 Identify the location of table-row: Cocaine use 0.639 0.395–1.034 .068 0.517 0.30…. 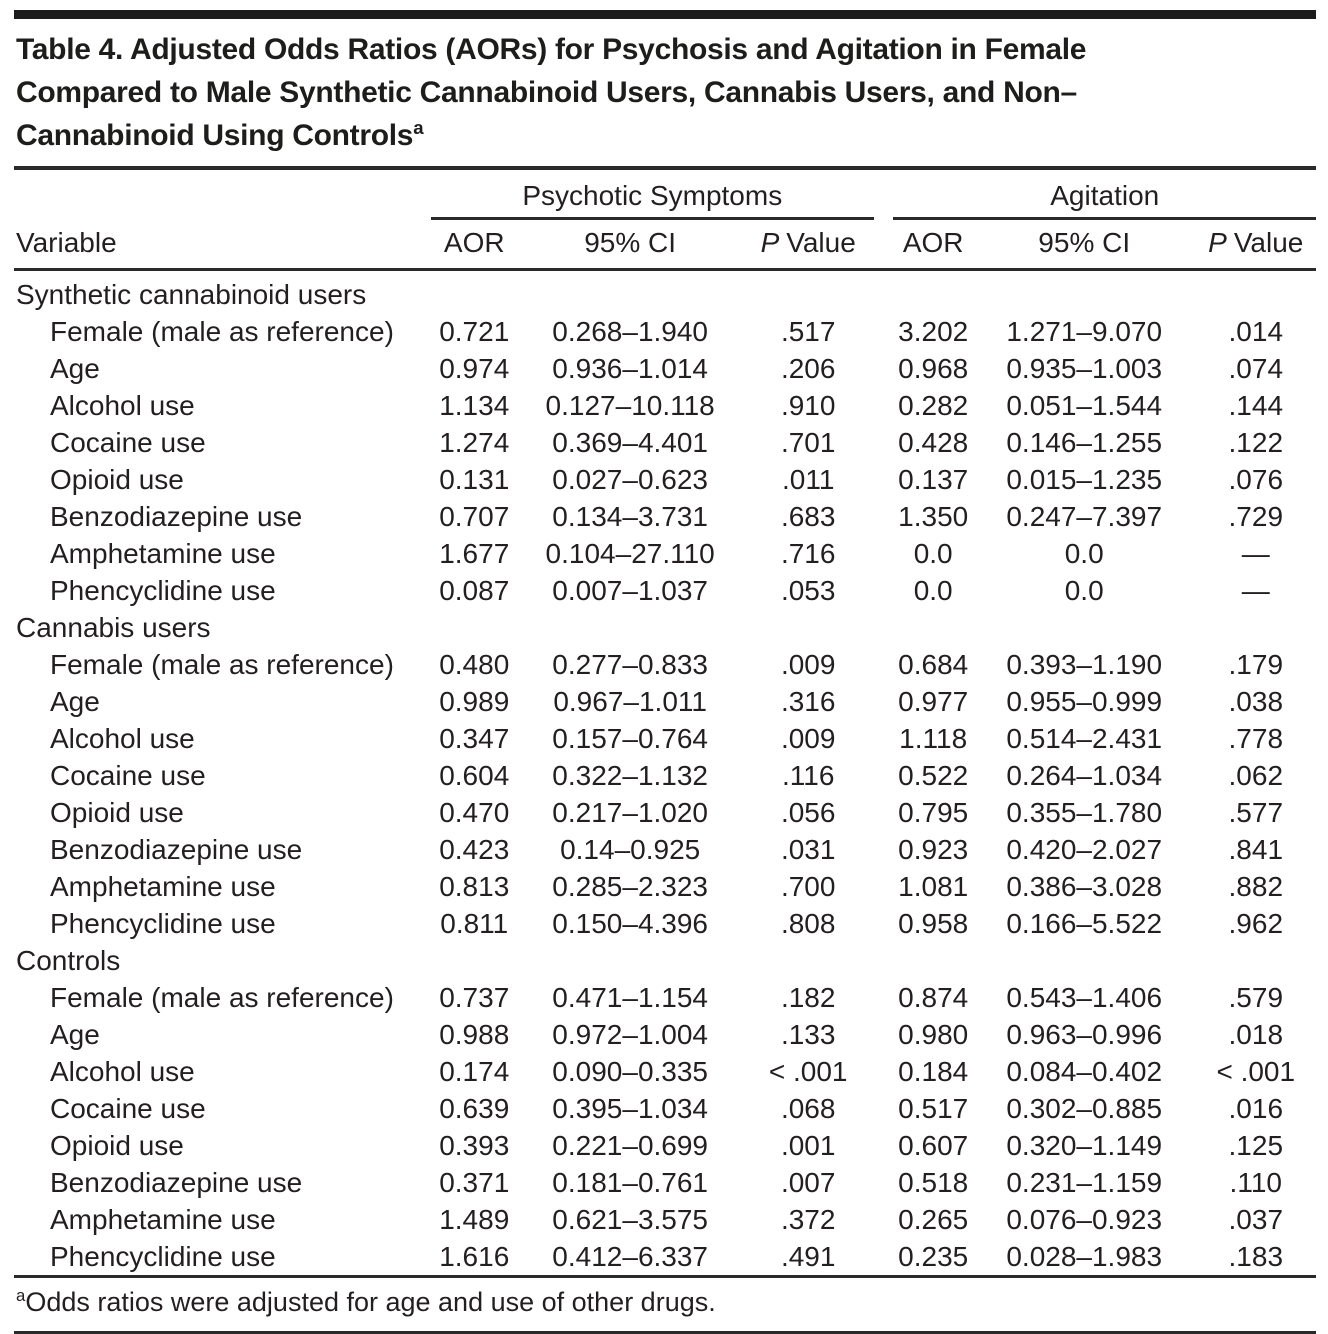
(665, 1108).